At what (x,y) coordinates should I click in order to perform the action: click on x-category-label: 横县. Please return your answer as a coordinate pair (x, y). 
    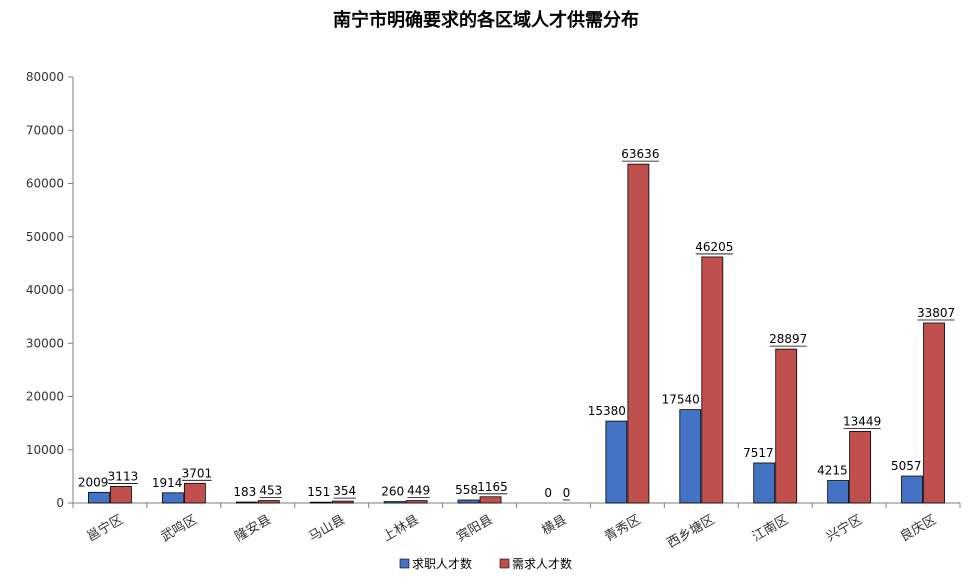
    Looking at the image, I should click on (554, 525).